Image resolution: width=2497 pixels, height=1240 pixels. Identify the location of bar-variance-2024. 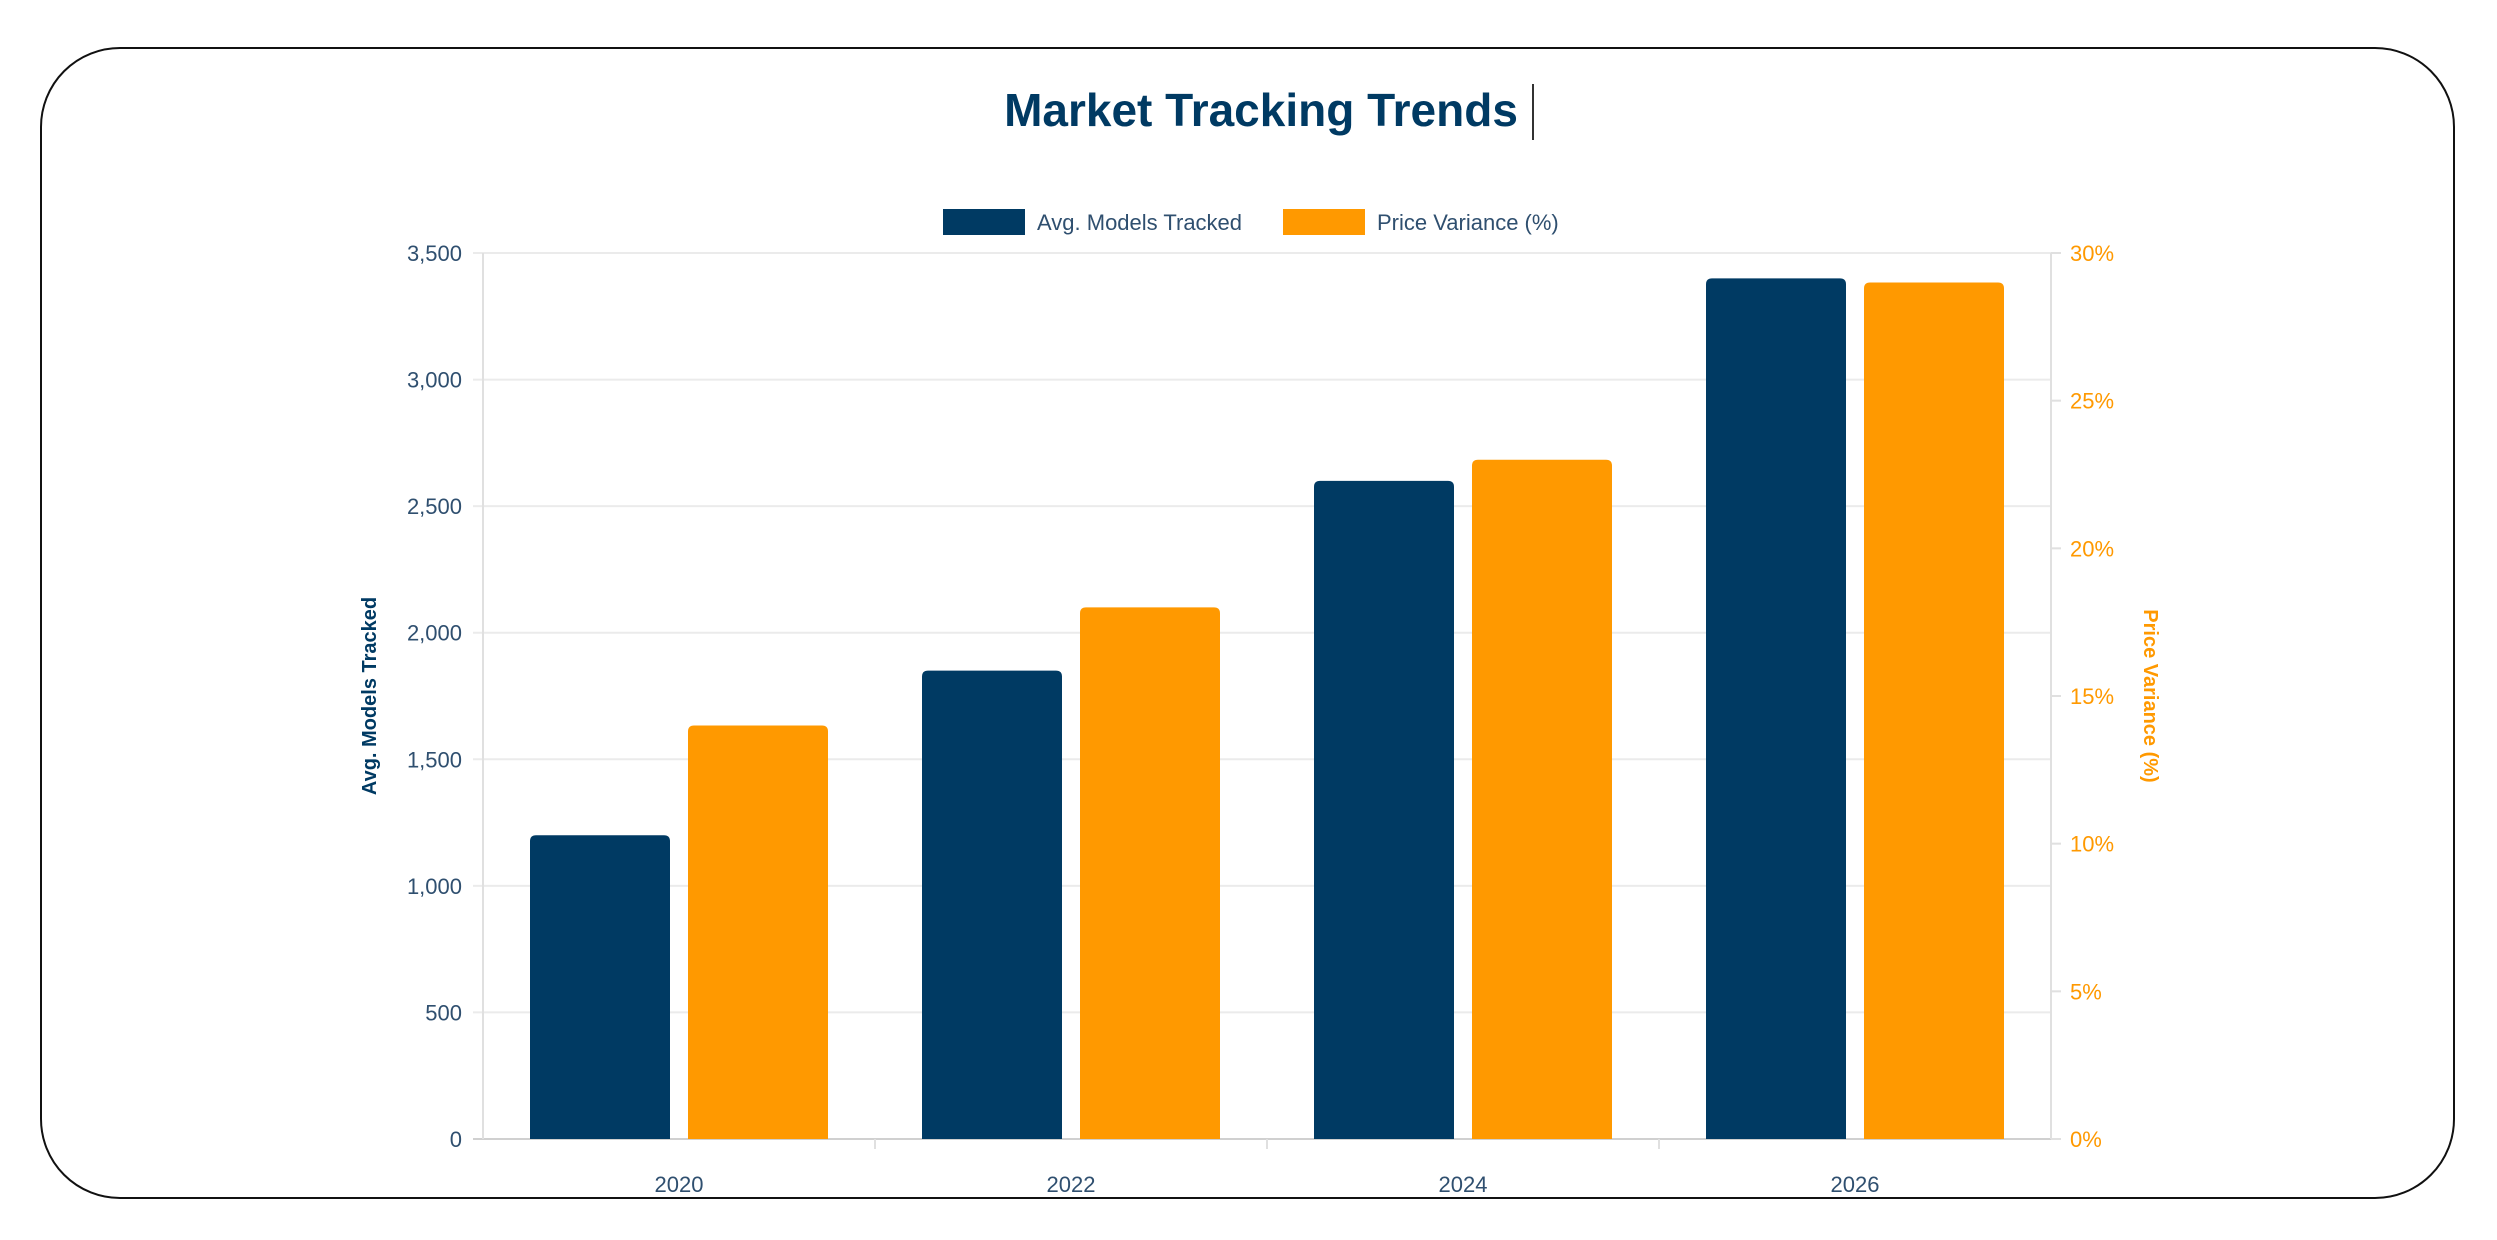
(1542, 799).